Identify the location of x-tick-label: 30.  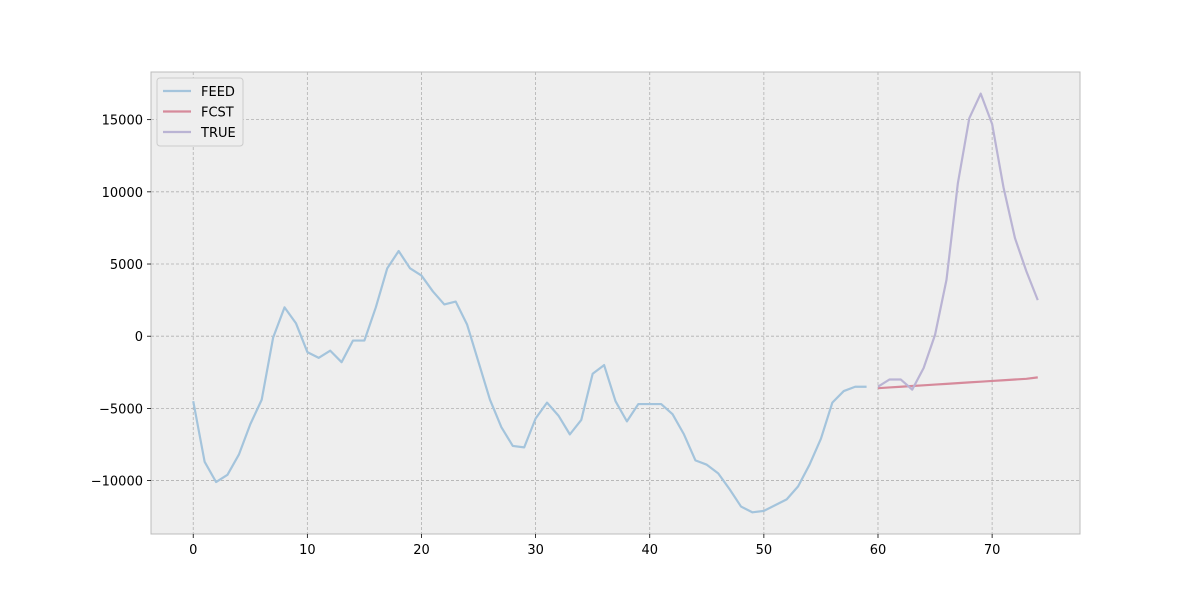
(535, 550).